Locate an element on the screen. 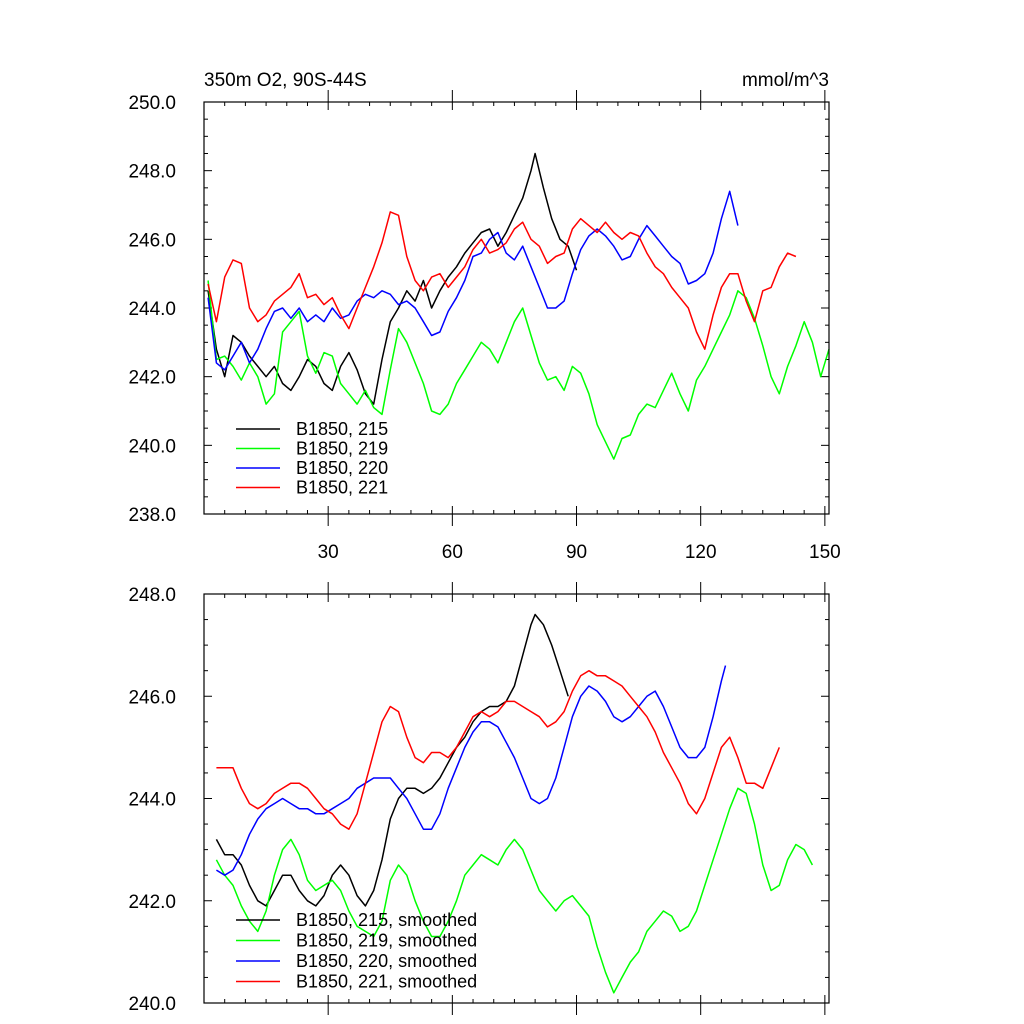  legend-label-3: B1850, 220 is located at coordinates (342, 468).